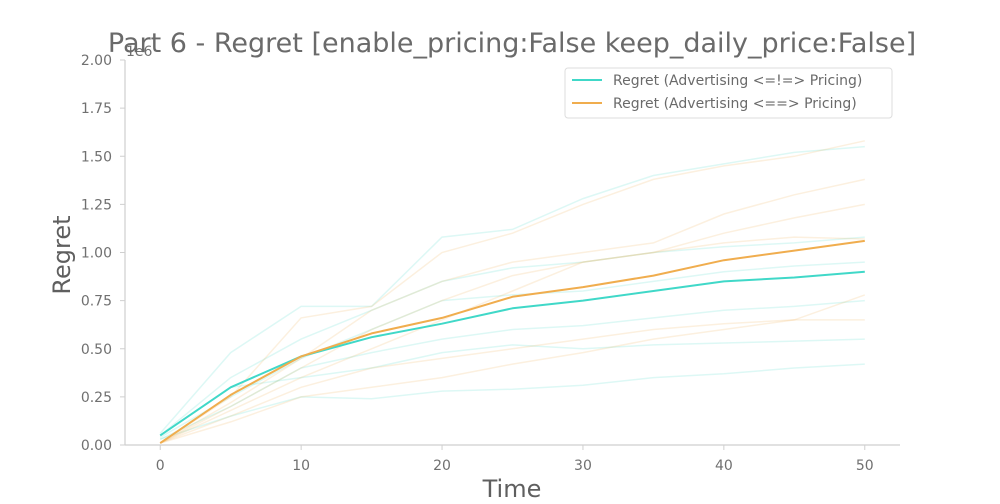 This screenshot has width=1000, height=504. What do you see at coordinates (301, 466) in the screenshot?
I see `x-tick-label: 10` at bounding box center [301, 466].